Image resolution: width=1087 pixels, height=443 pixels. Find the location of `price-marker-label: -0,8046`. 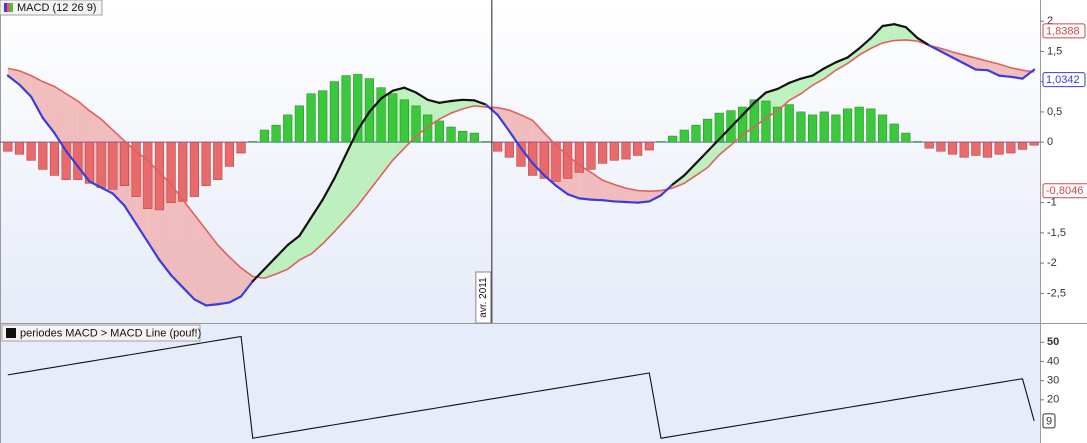

price-marker-label: -0,8046 is located at coordinates (1064, 191).